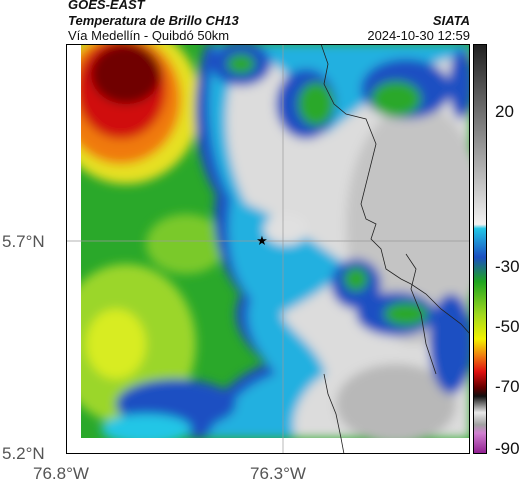  What do you see at coordinates (480, 249) in the screenshot?
I see `temperature-colorbar` at bounding box center [480, 249].